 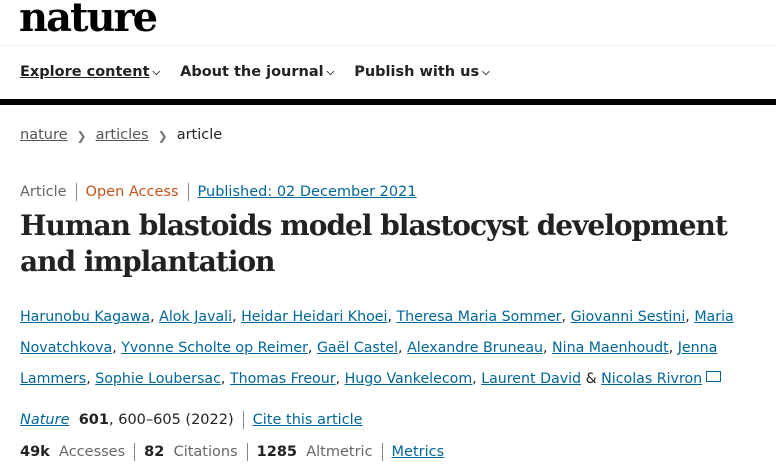 I want to click on header-bar, so click(x=388, y=102).